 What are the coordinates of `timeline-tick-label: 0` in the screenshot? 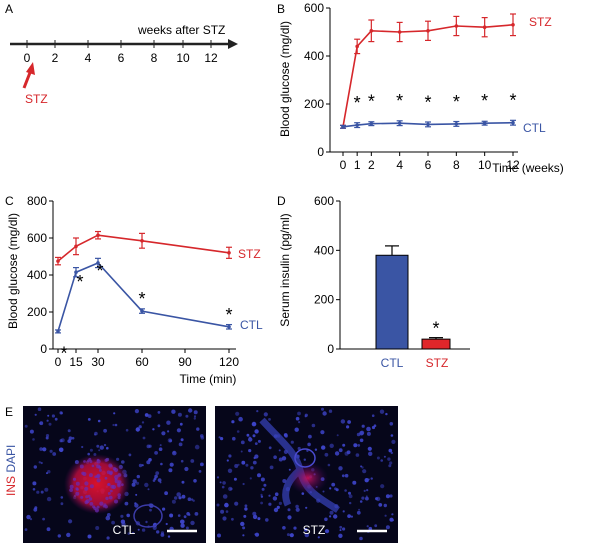 It's located at (27, 58).